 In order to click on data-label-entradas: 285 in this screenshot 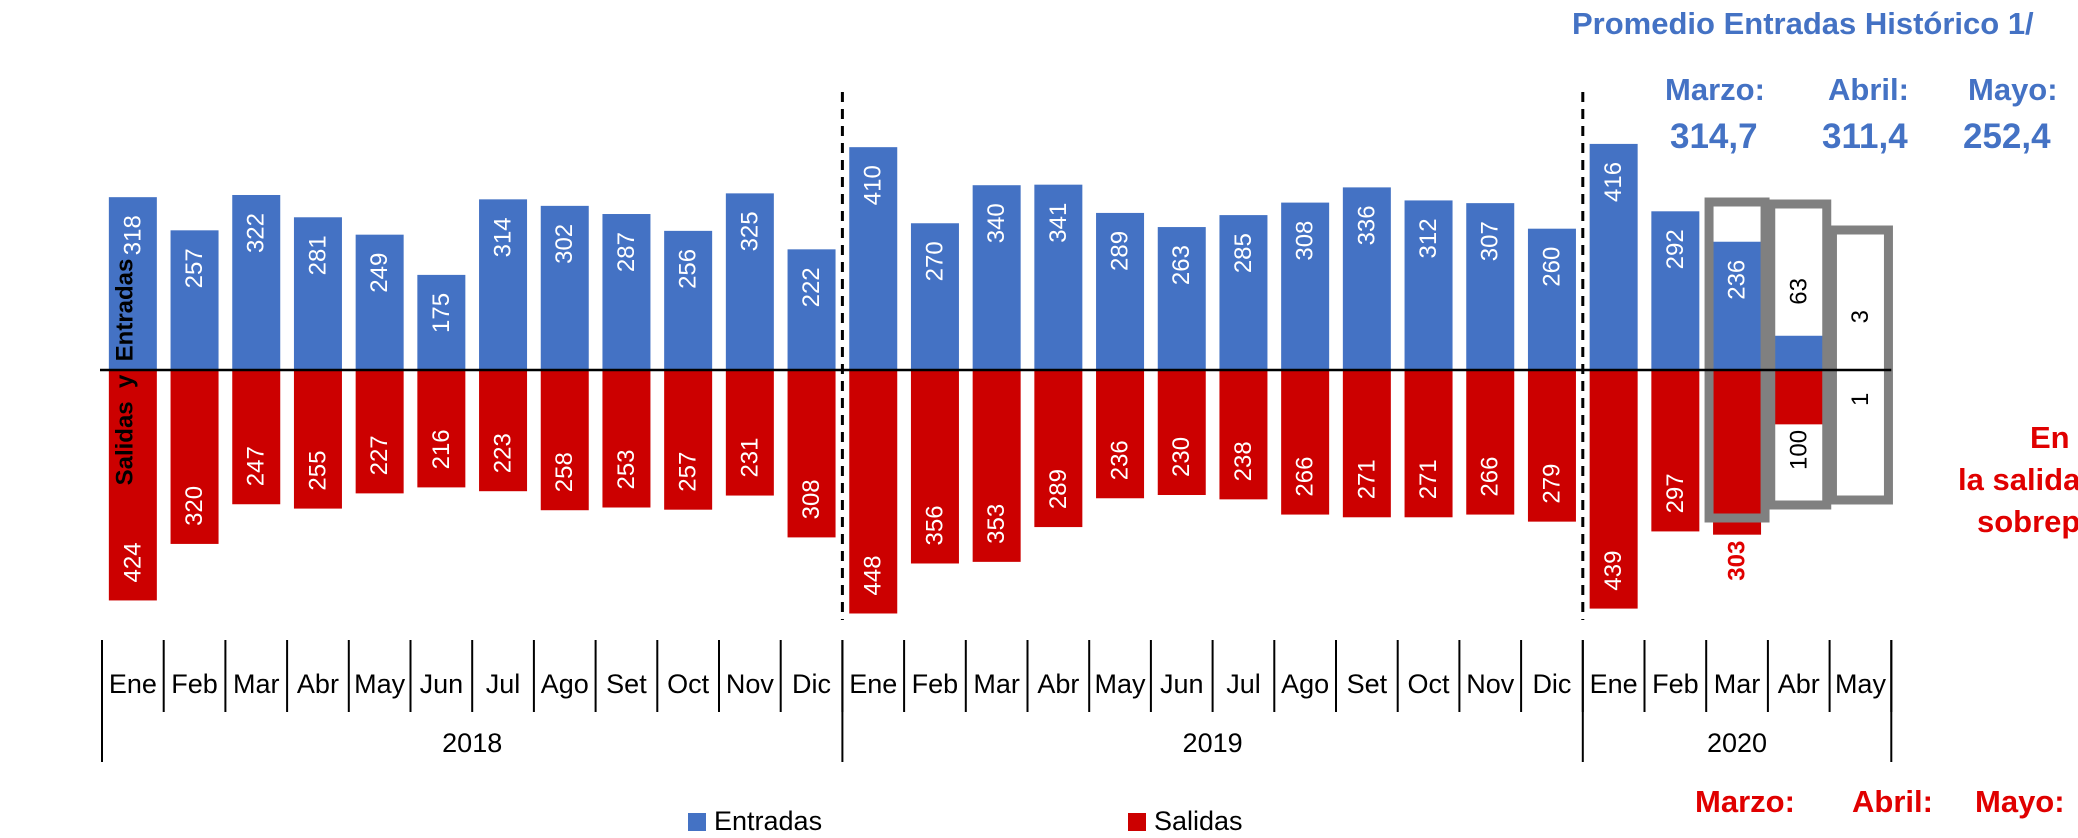, I will do `click(1243, 253)`.